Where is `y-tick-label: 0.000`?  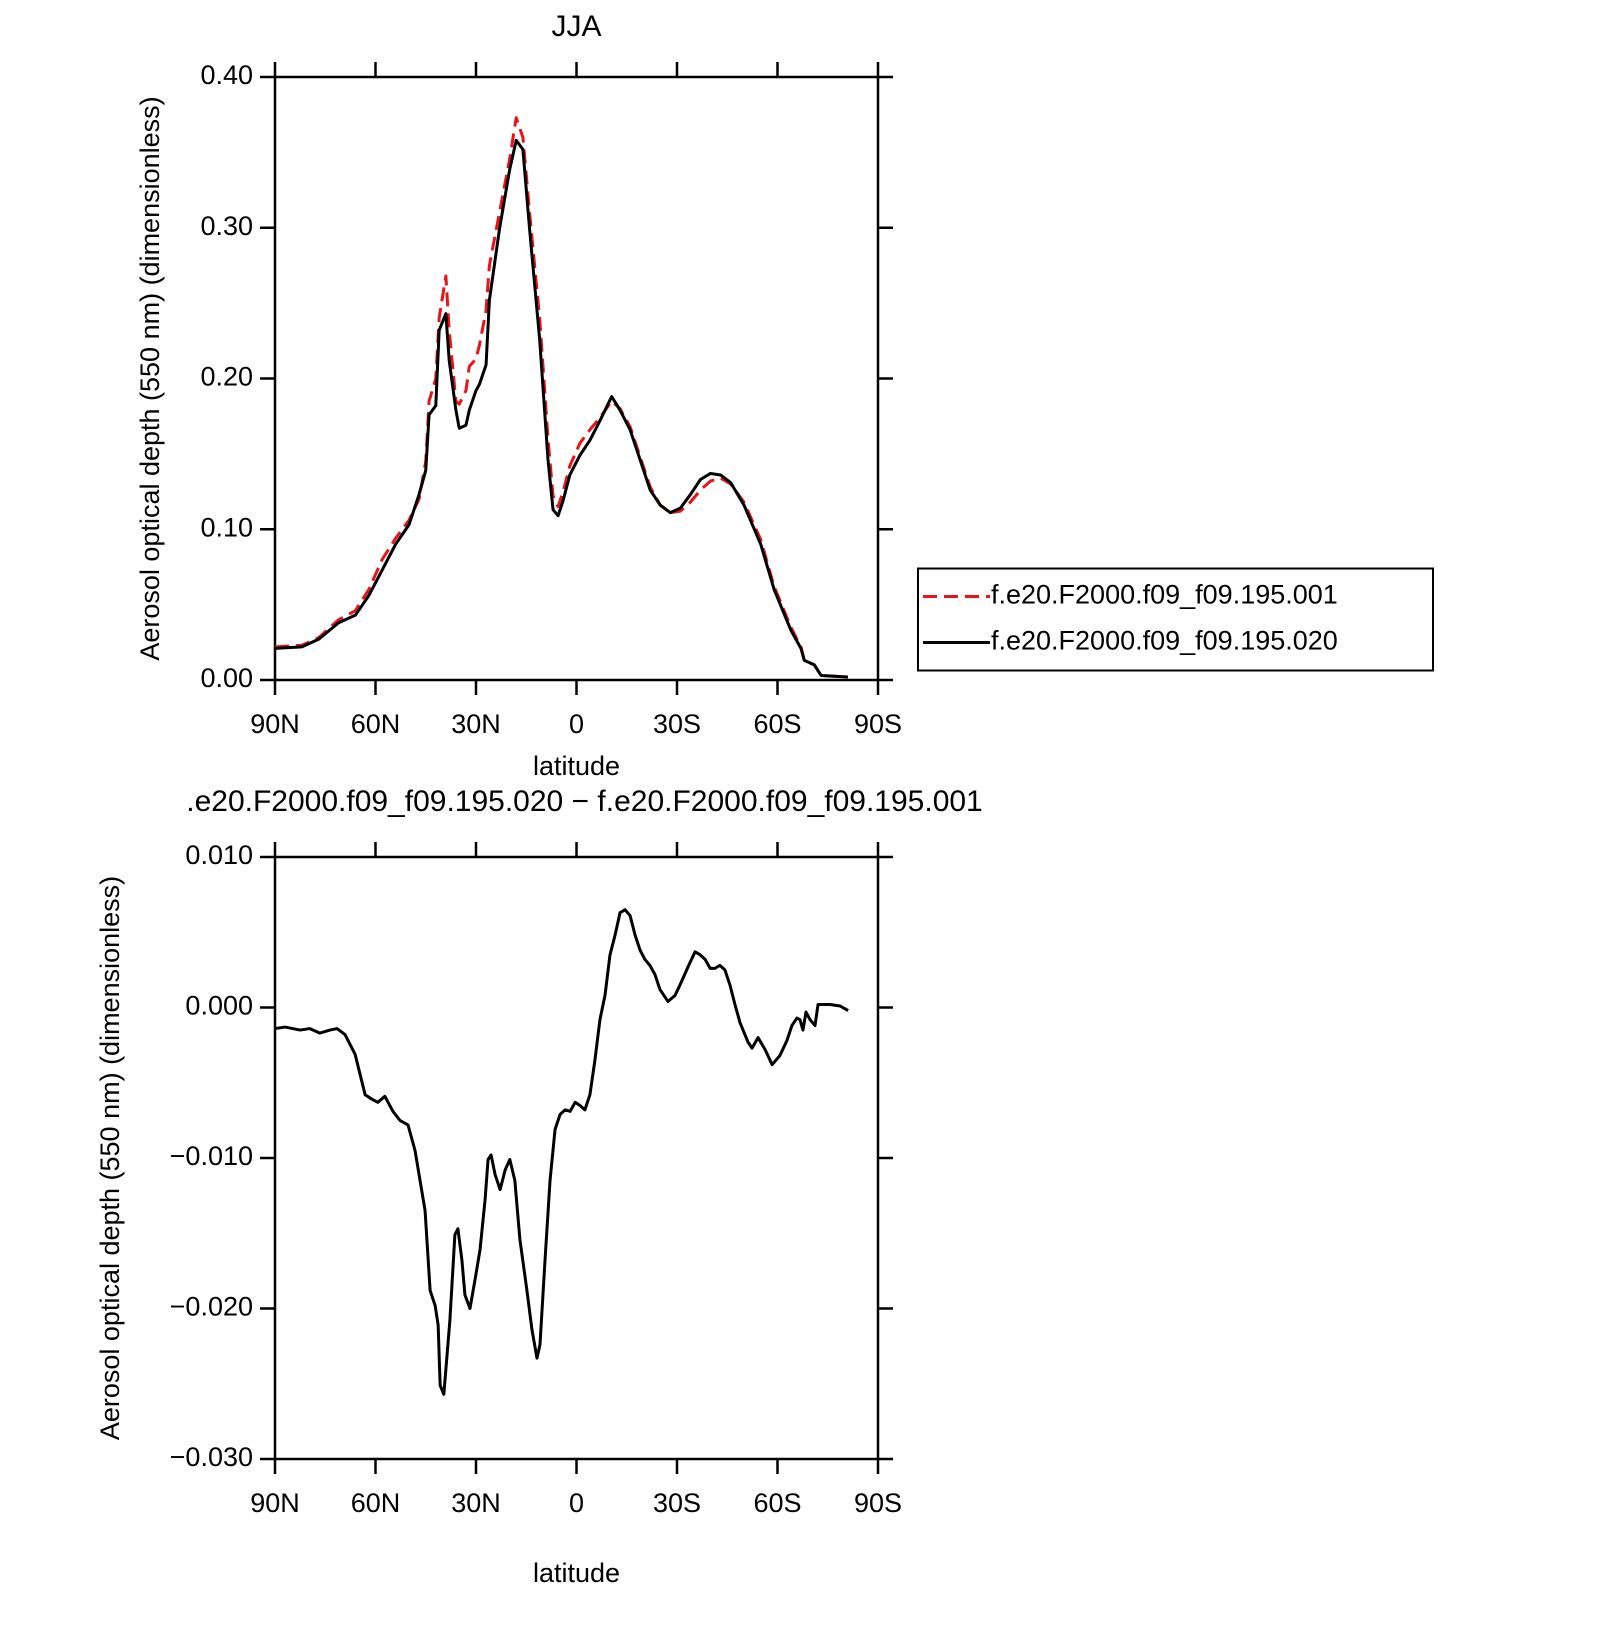
y-tick-label: 0.000 is located at coordinates (219, 1006).